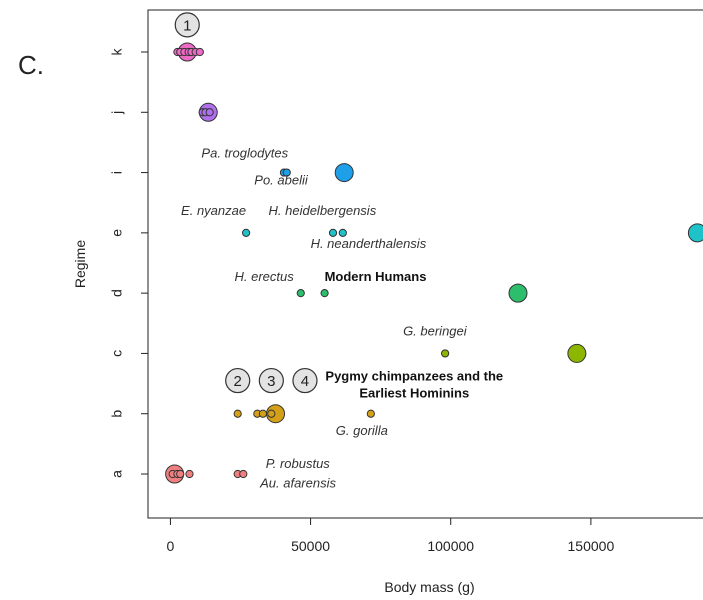  I want to click on annotation-label: H. erectus, so click(265, 276).